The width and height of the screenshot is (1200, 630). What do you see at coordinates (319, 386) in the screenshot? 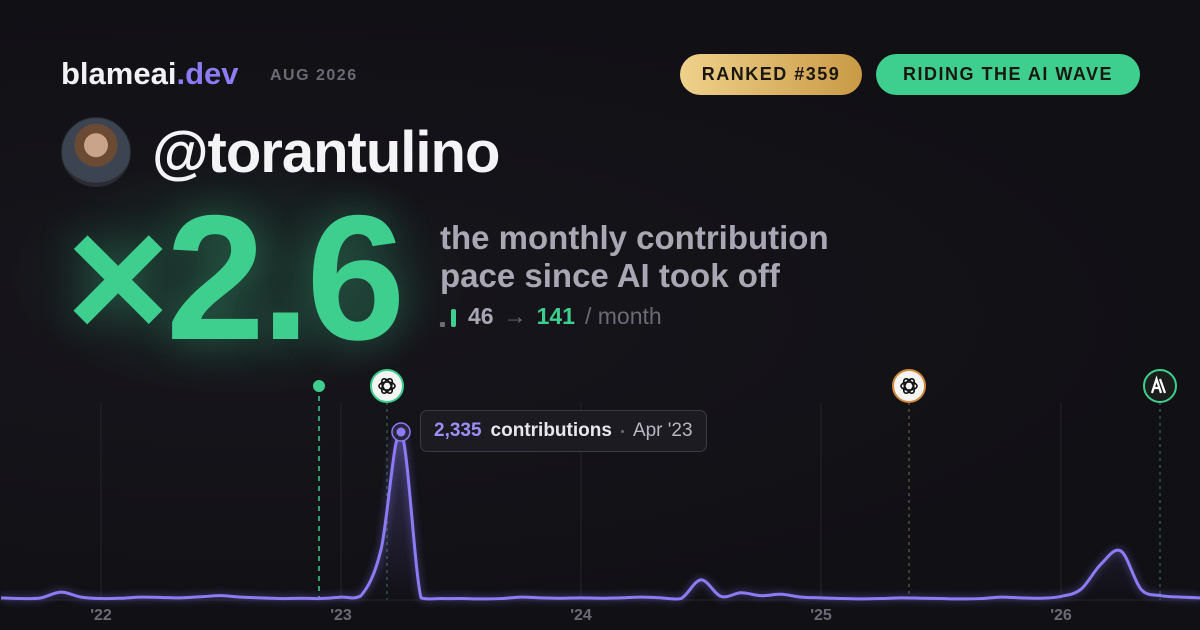
I see `event-dot` at bounding box center [319, 386].